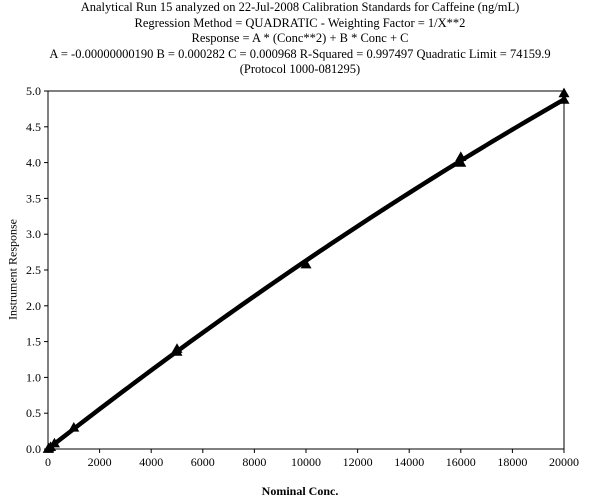 This screenshot has height=499, width=600. What do you see at coordinates (33, 413) in the screenshot?
I see `y-tick-label: 0.5` at bounding box center [33, 413].